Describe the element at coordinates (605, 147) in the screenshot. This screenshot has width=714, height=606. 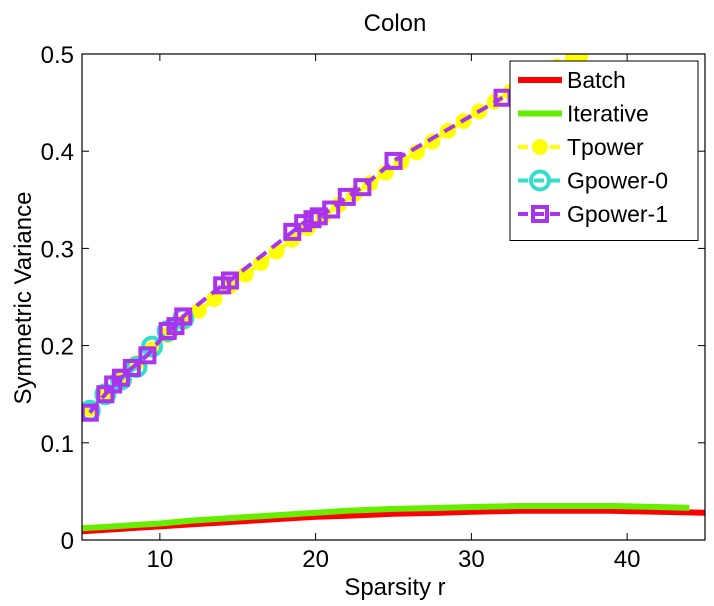
I see `legend-label-tpower: Tpower` at that location.